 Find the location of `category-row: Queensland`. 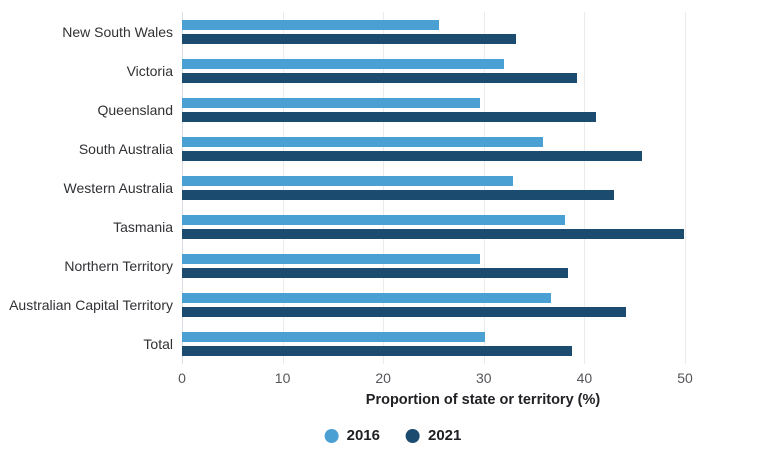

category-row: Queensland is located at coordinates (391, 109).